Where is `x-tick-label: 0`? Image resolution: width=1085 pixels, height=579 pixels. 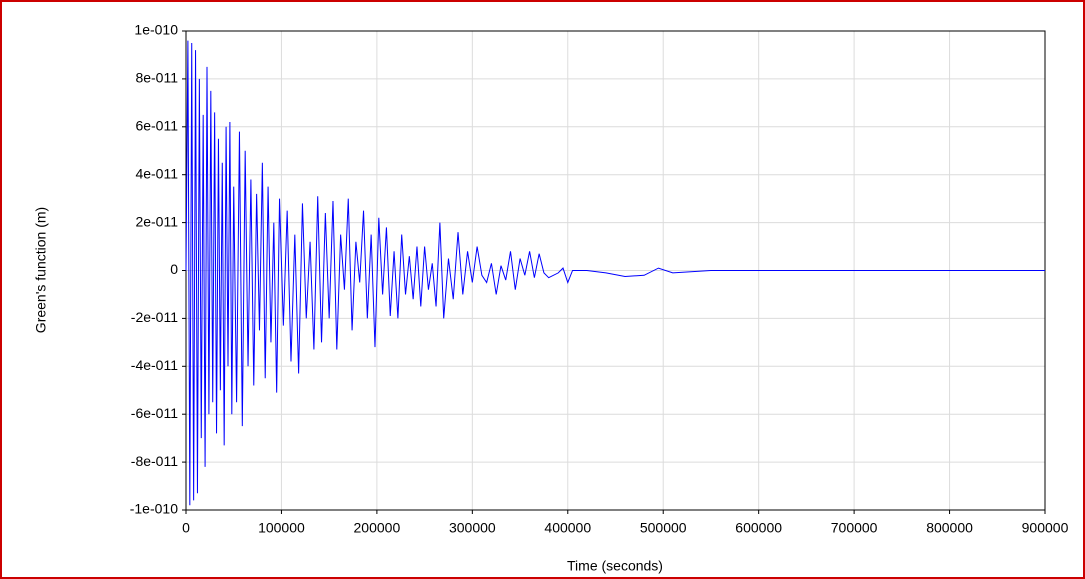 x-tick-label: 0 is located at coordinates (186, 528).